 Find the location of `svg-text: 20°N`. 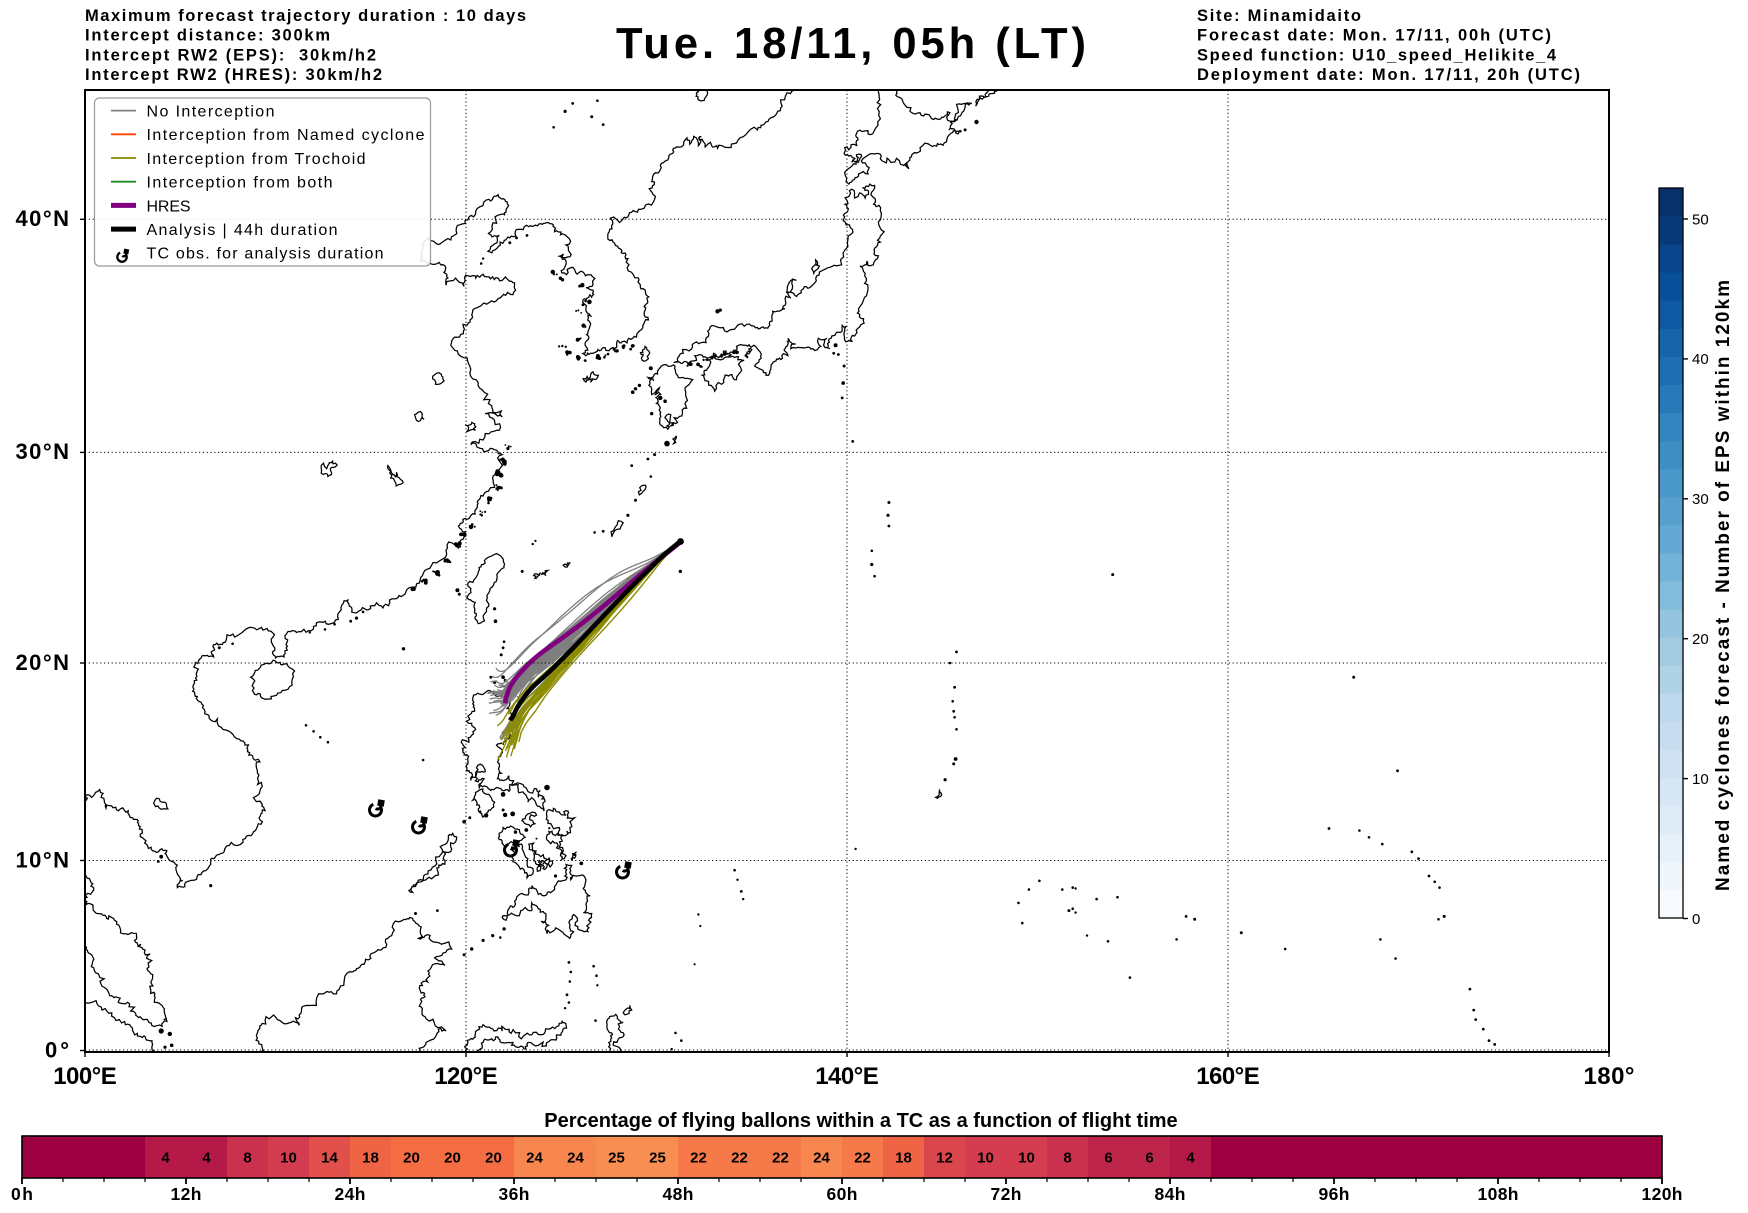

svg-text: 20°N is located at coordinates (43, 662).